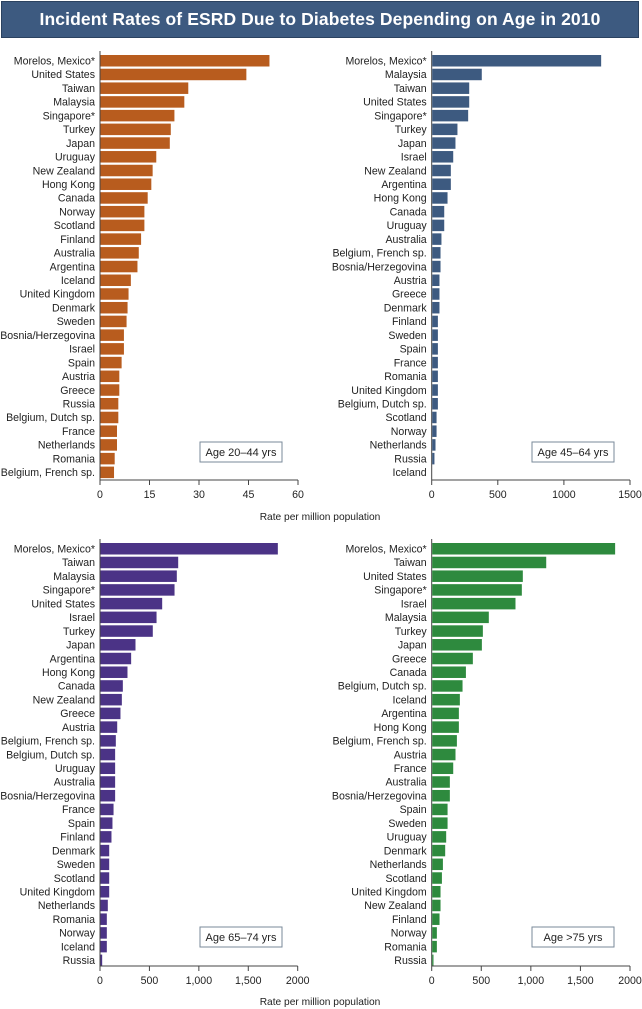 This screenshot has height=1009, width=642. I want to click on category-label: Belgium, French sp., so click(379, 742).